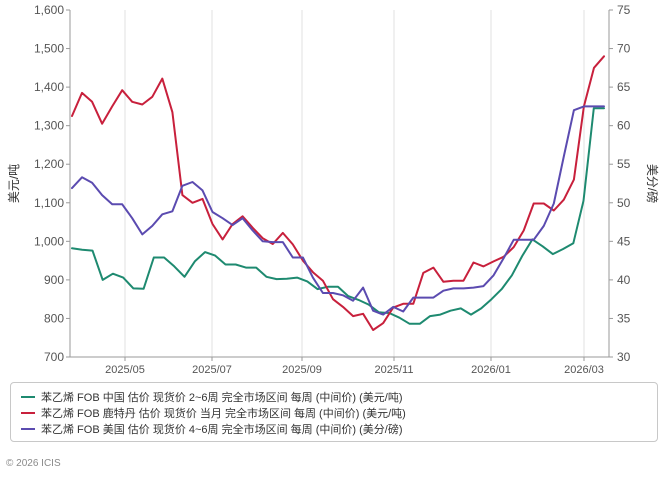 The height and width of the screenshot is (483, 668). I want to click on legend-swatch-us, so click(28, 429).